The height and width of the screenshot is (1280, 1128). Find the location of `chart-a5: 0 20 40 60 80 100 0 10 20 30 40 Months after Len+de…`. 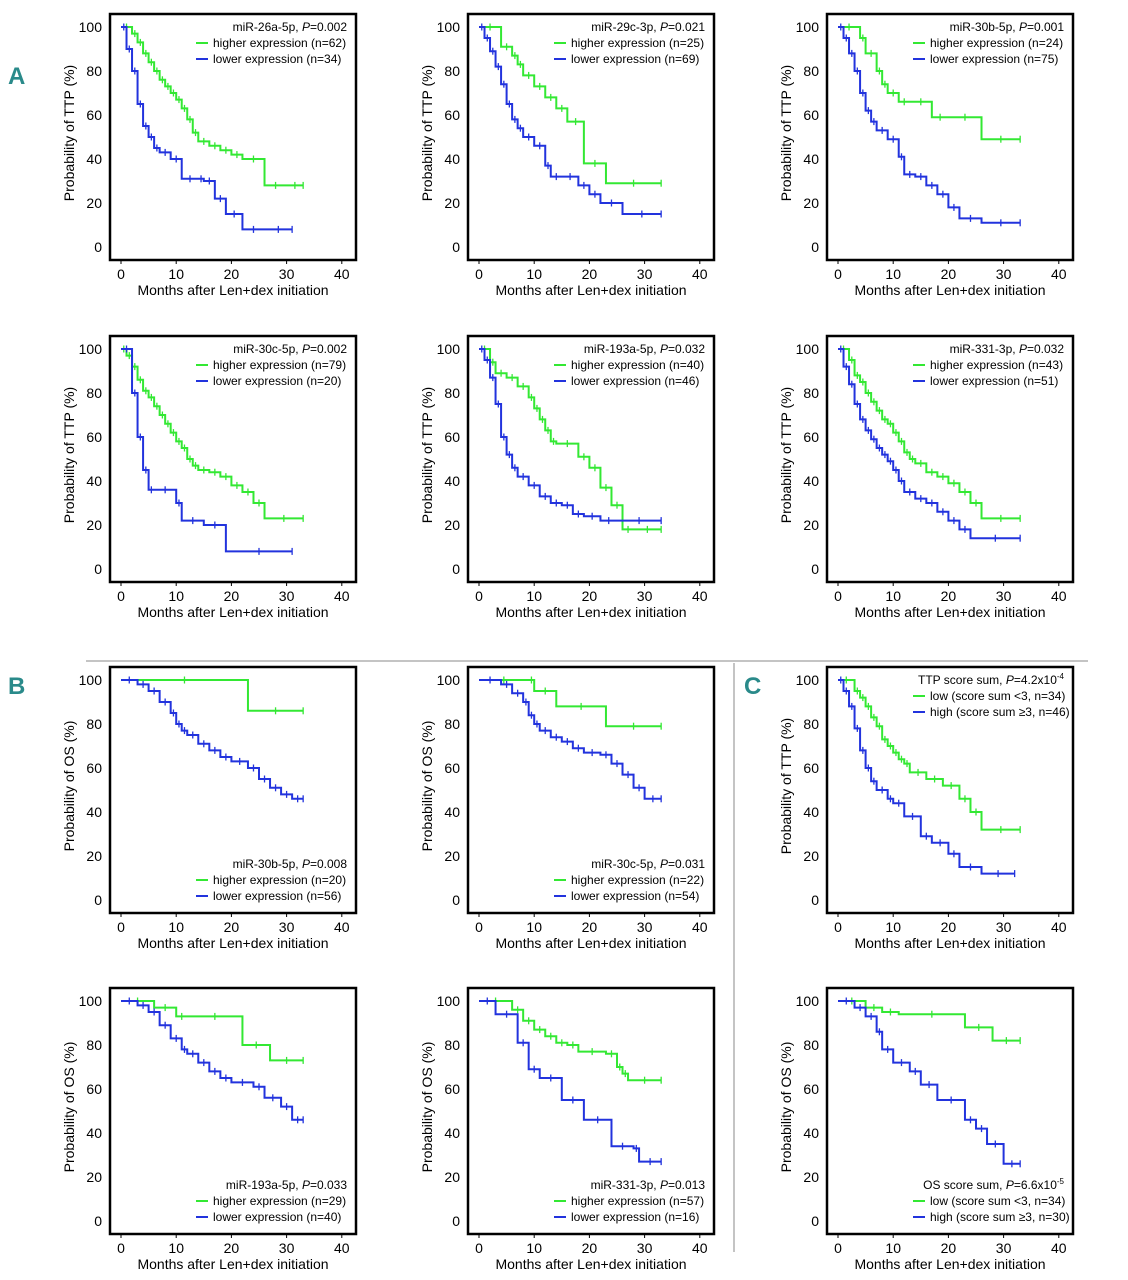

chart-a5: 0 20 40 60 80 100 0 10 20 30 40 Months after Len+de… is located at coordinates (567, 477).